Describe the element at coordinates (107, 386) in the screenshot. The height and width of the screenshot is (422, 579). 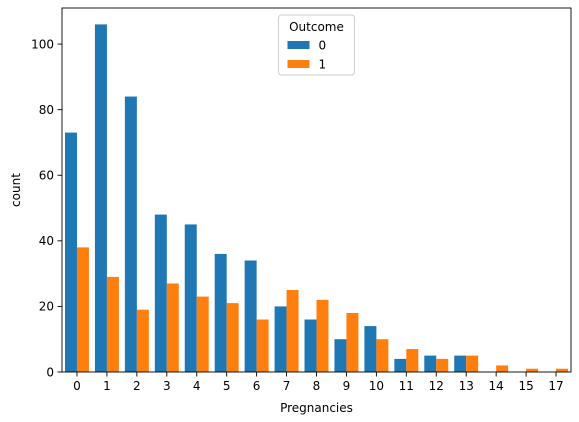
I see `x-tick-label: 1` at that location.